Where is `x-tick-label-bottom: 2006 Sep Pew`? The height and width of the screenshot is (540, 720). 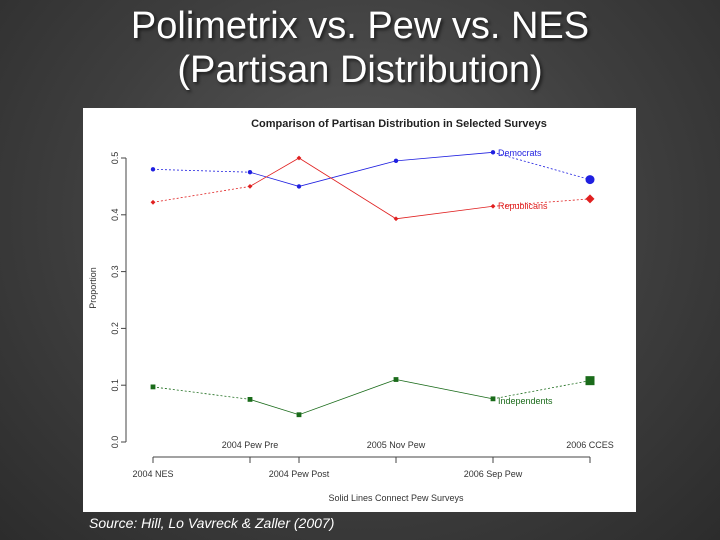
x-tick-label-bottom: 2006 Sep Pew is located at coordinates (493, 474).